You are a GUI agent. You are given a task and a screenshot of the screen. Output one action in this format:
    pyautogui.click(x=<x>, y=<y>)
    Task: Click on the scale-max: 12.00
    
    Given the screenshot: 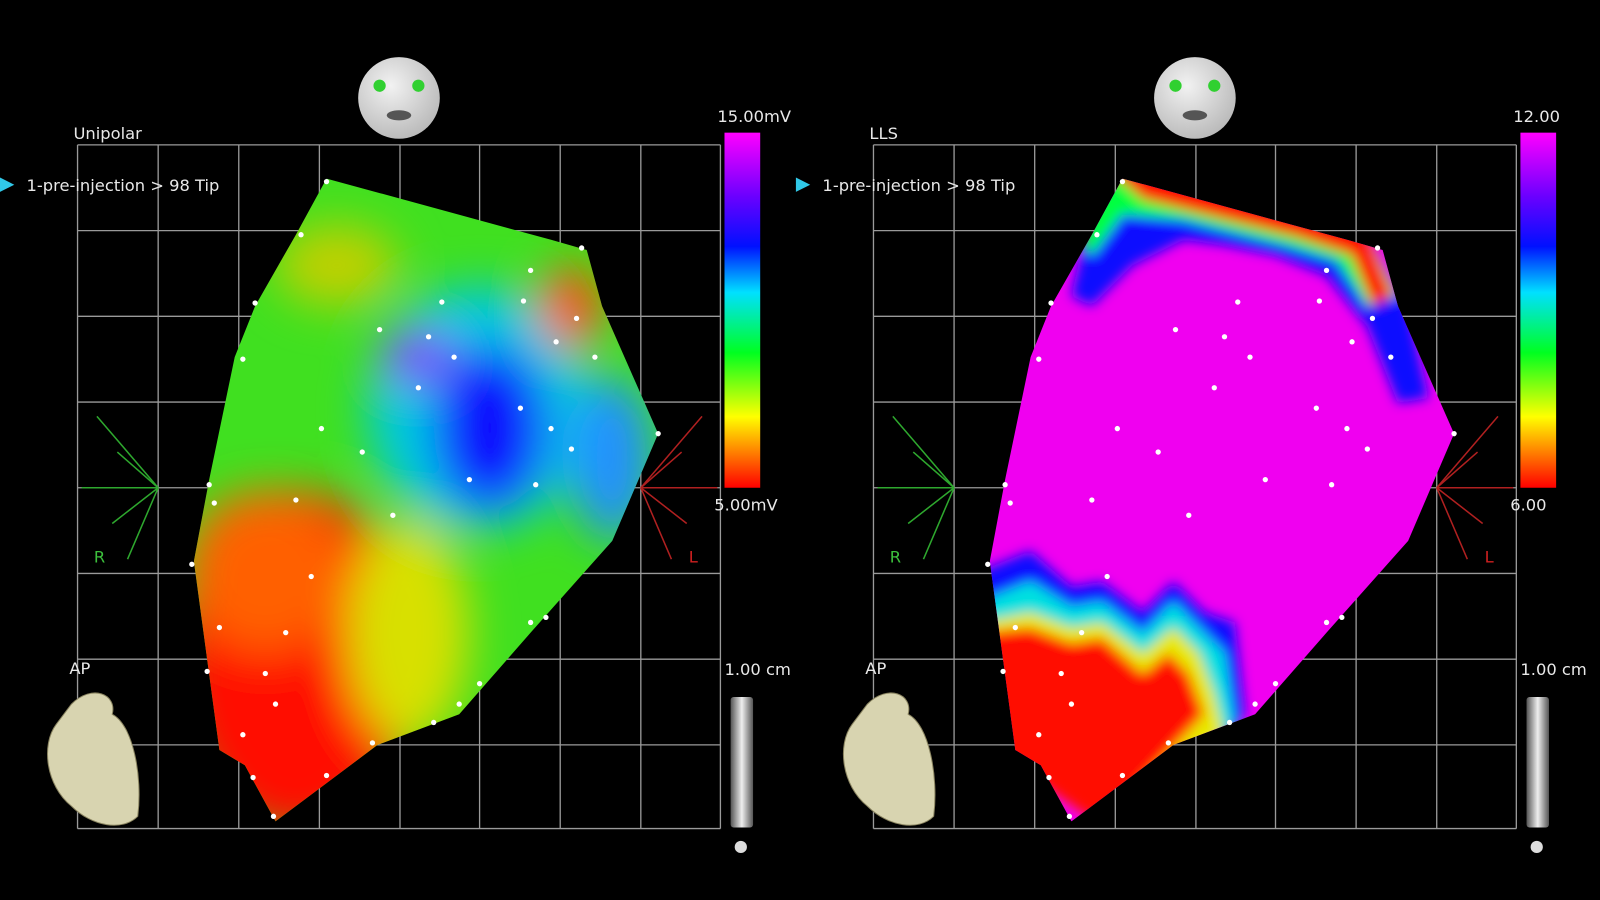 What is the action you would take?
    pyautogui.click(x=1536, y=116)
    